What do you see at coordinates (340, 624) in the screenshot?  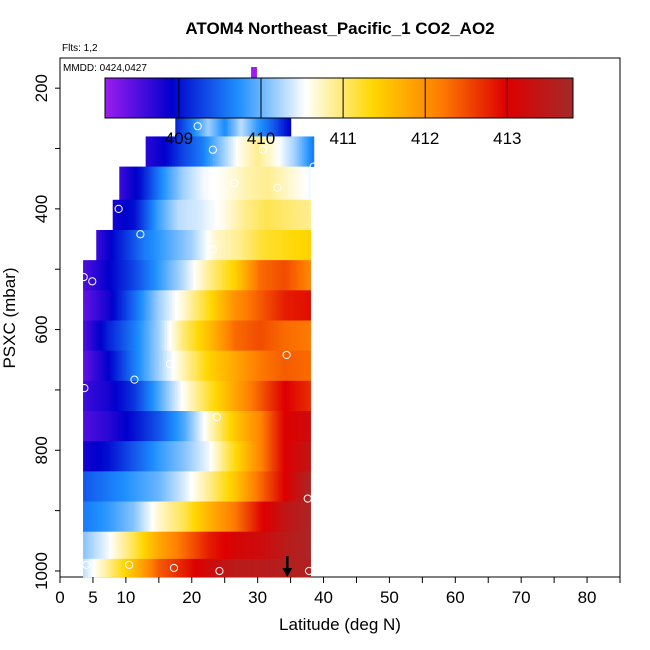 I see `x-axis-label: Latitude (deg N)` at bounding box center [340, 624].